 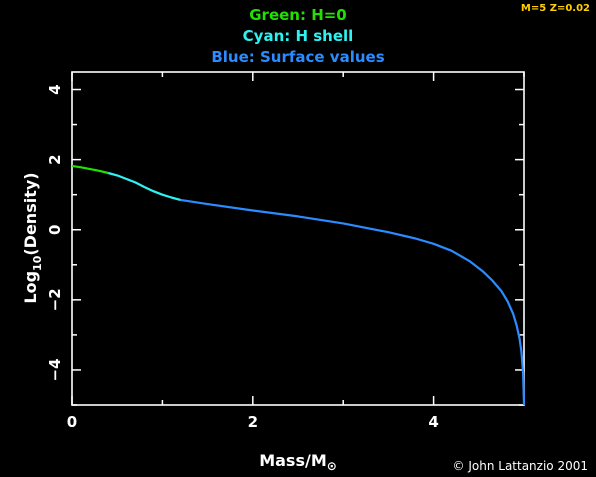 I want to click on x-tick-label: 4, so click(x=433, y=422).